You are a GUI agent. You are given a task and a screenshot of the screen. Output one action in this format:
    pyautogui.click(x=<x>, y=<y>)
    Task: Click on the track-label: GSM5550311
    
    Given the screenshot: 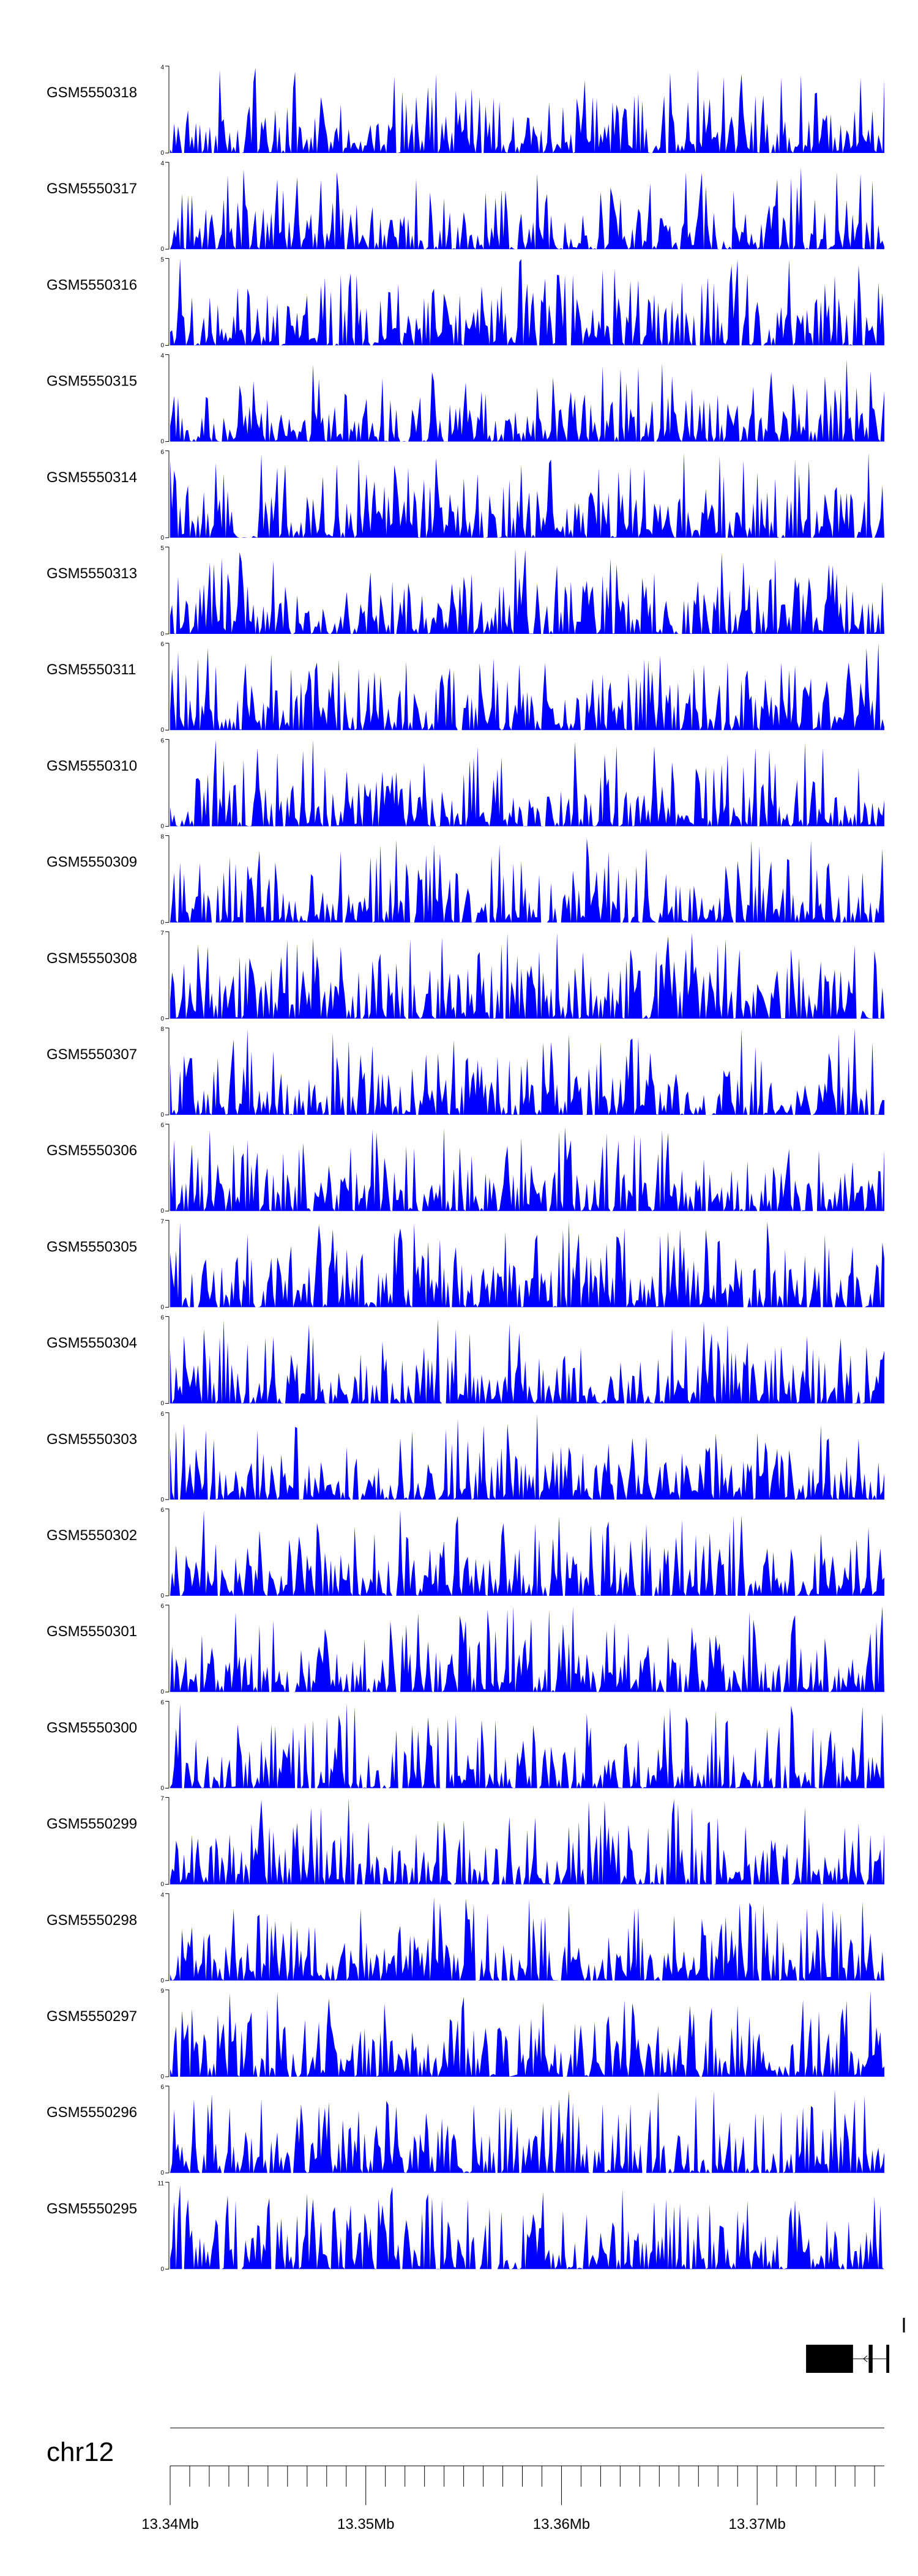 What is the action you would take?
    pyautogui.click(x=91, y=670)
    